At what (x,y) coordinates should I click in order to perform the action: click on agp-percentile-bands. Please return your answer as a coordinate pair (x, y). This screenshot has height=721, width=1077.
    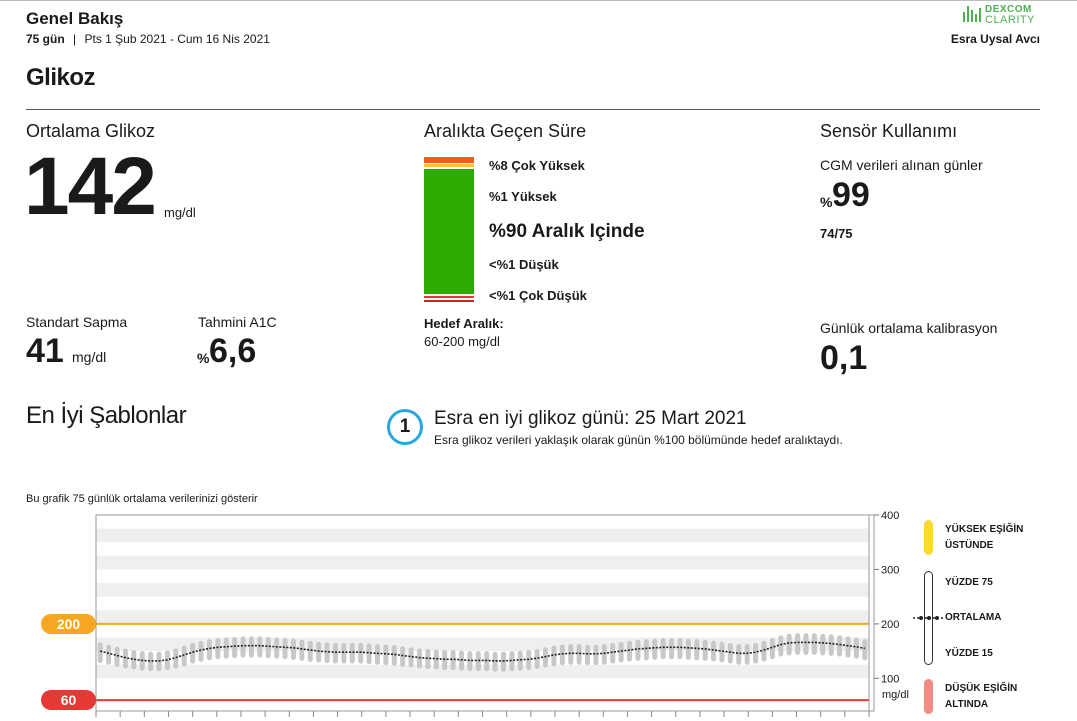
    Looking at the image, I should click on (482, 652).